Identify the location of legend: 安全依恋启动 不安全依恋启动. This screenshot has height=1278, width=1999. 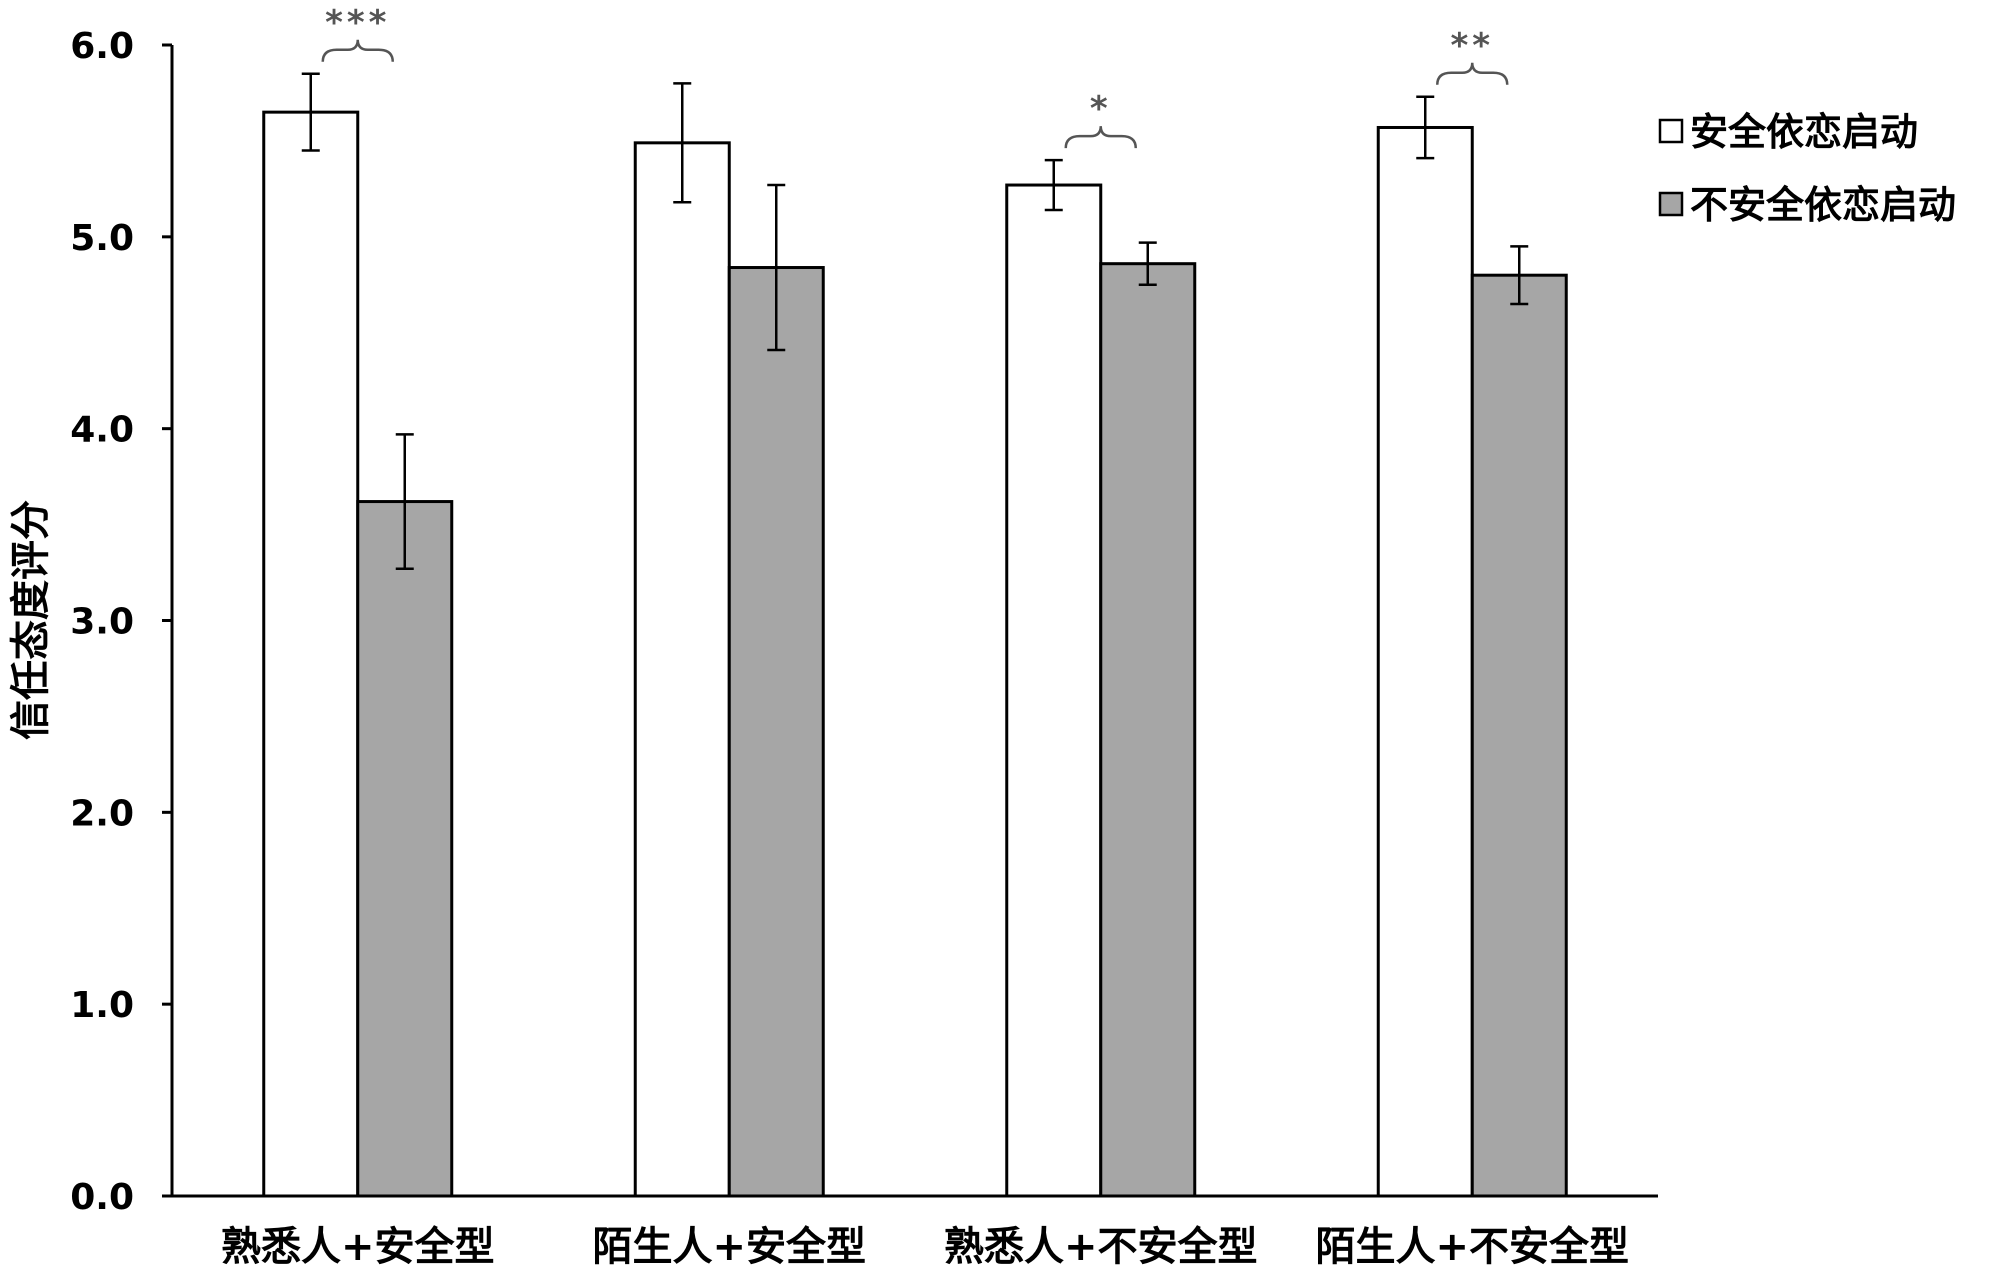
(1807, 168).